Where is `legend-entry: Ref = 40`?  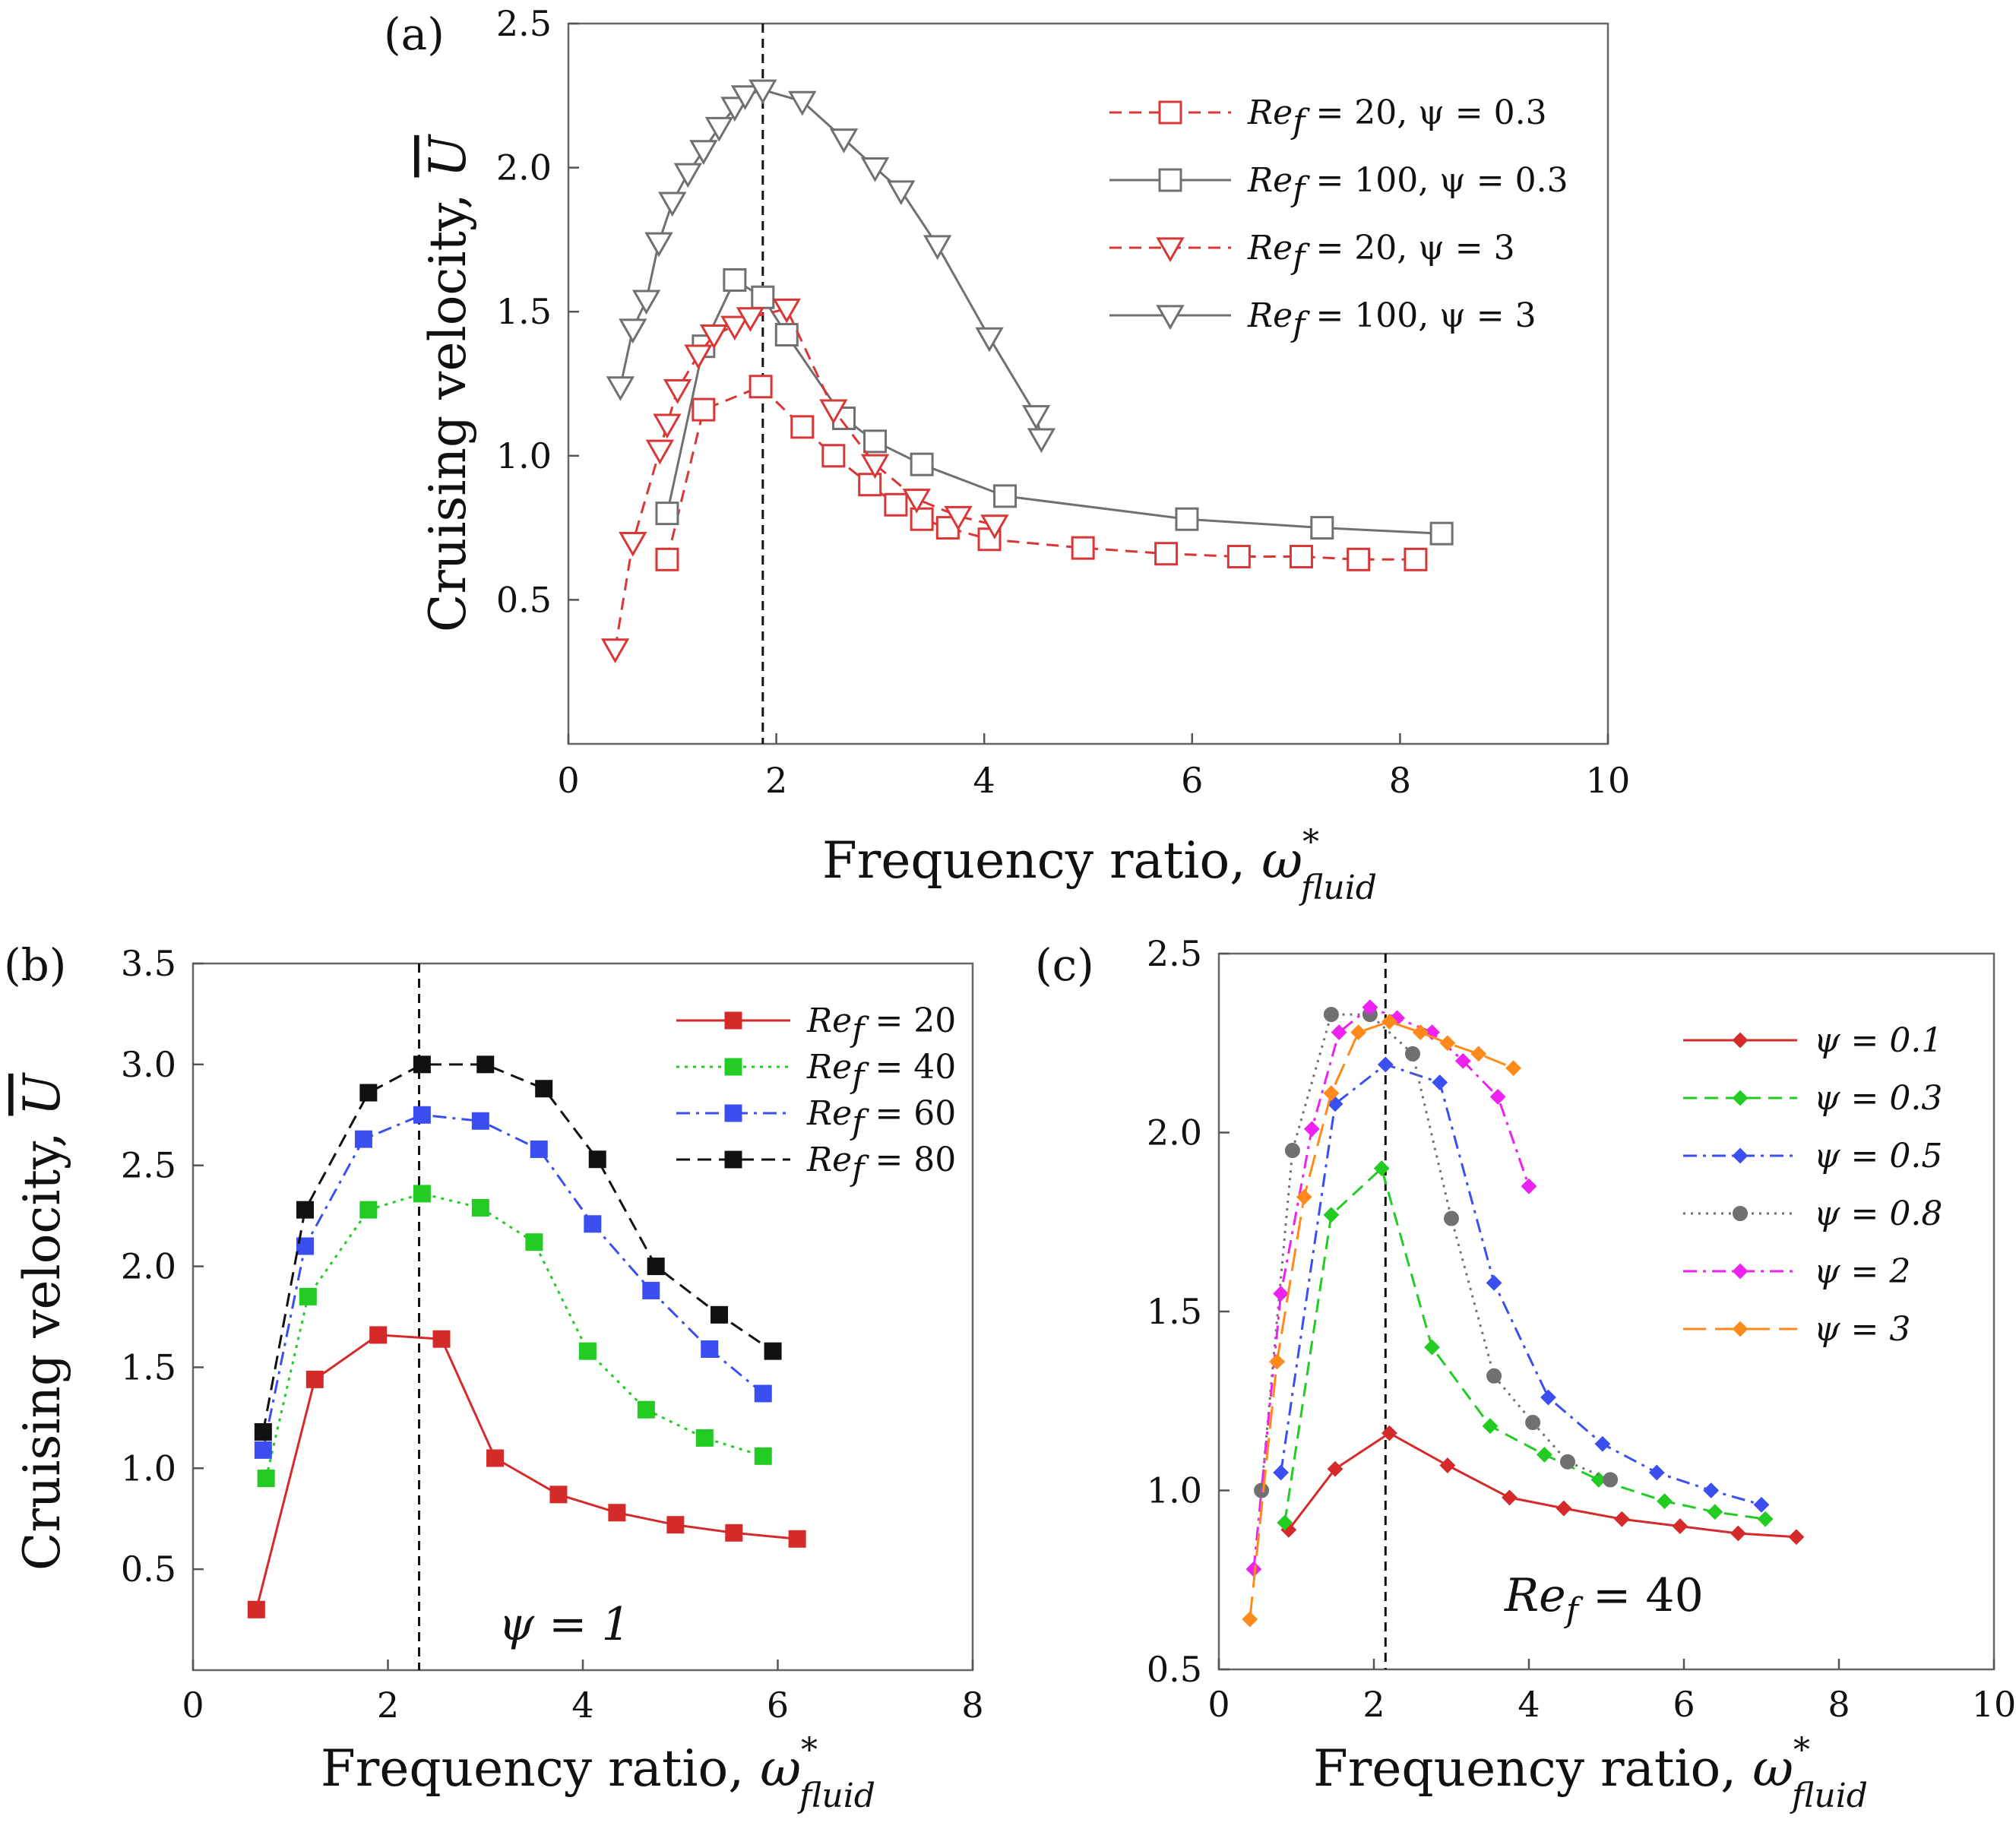
legend-entry: Ref = 40 is located at coordinates (816, 1072).